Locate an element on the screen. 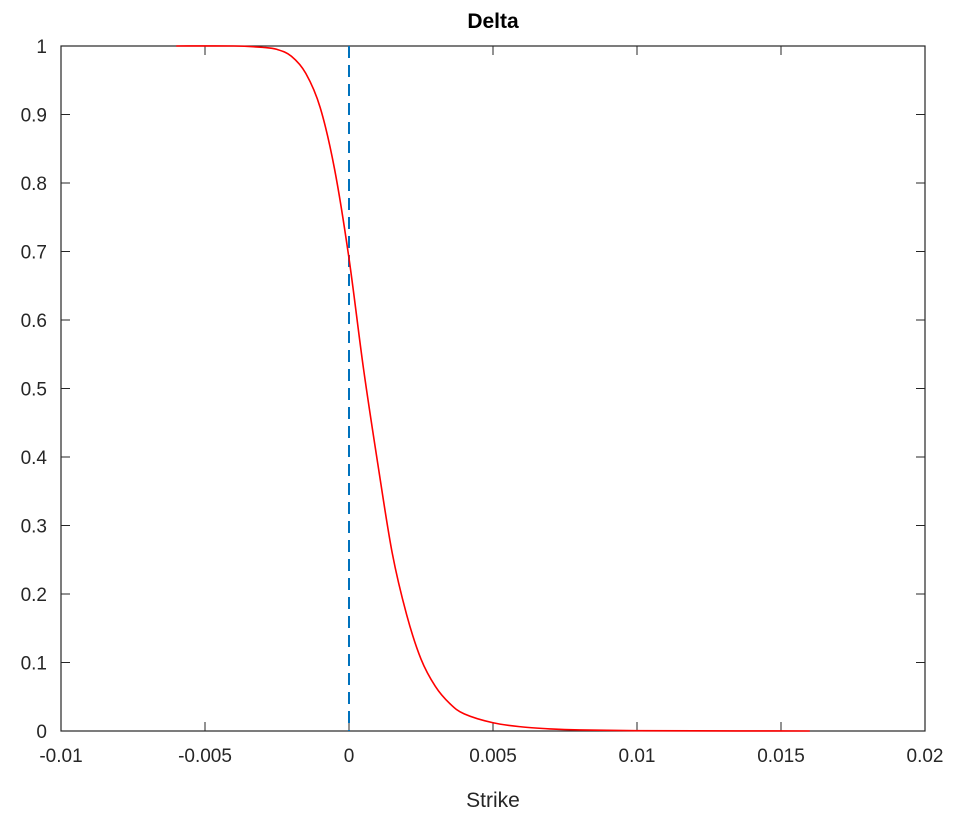  y-tick-label: 0.8 is located at coordinates (34, 184).